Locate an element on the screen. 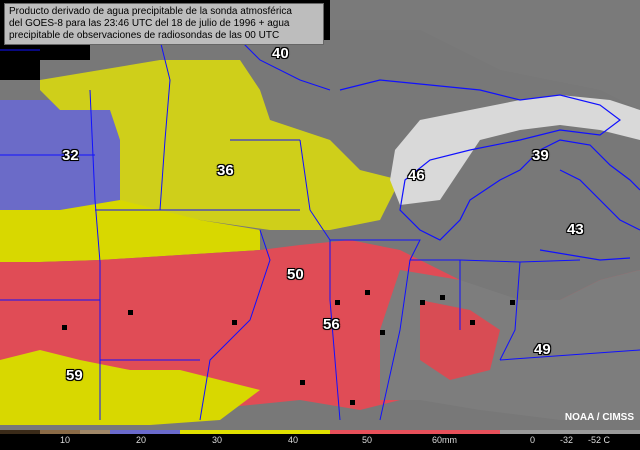 This screenshot has width=640, height=450. obs-value-59: 59 is located at coordinates (74, 375).